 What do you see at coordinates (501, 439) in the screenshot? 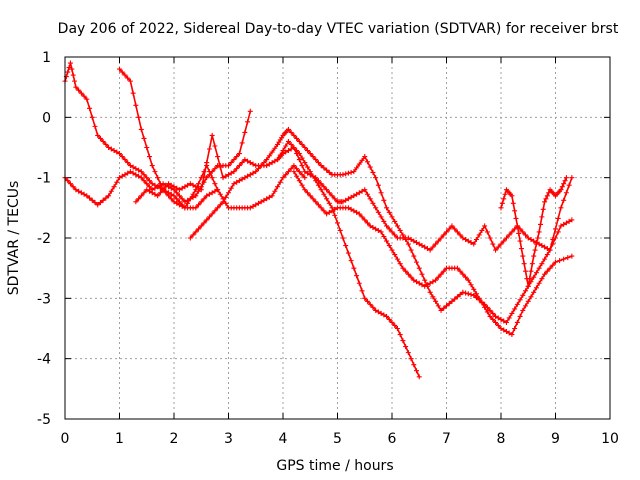
I see `x-tick-label: 8` at bounding box center [501, 439].